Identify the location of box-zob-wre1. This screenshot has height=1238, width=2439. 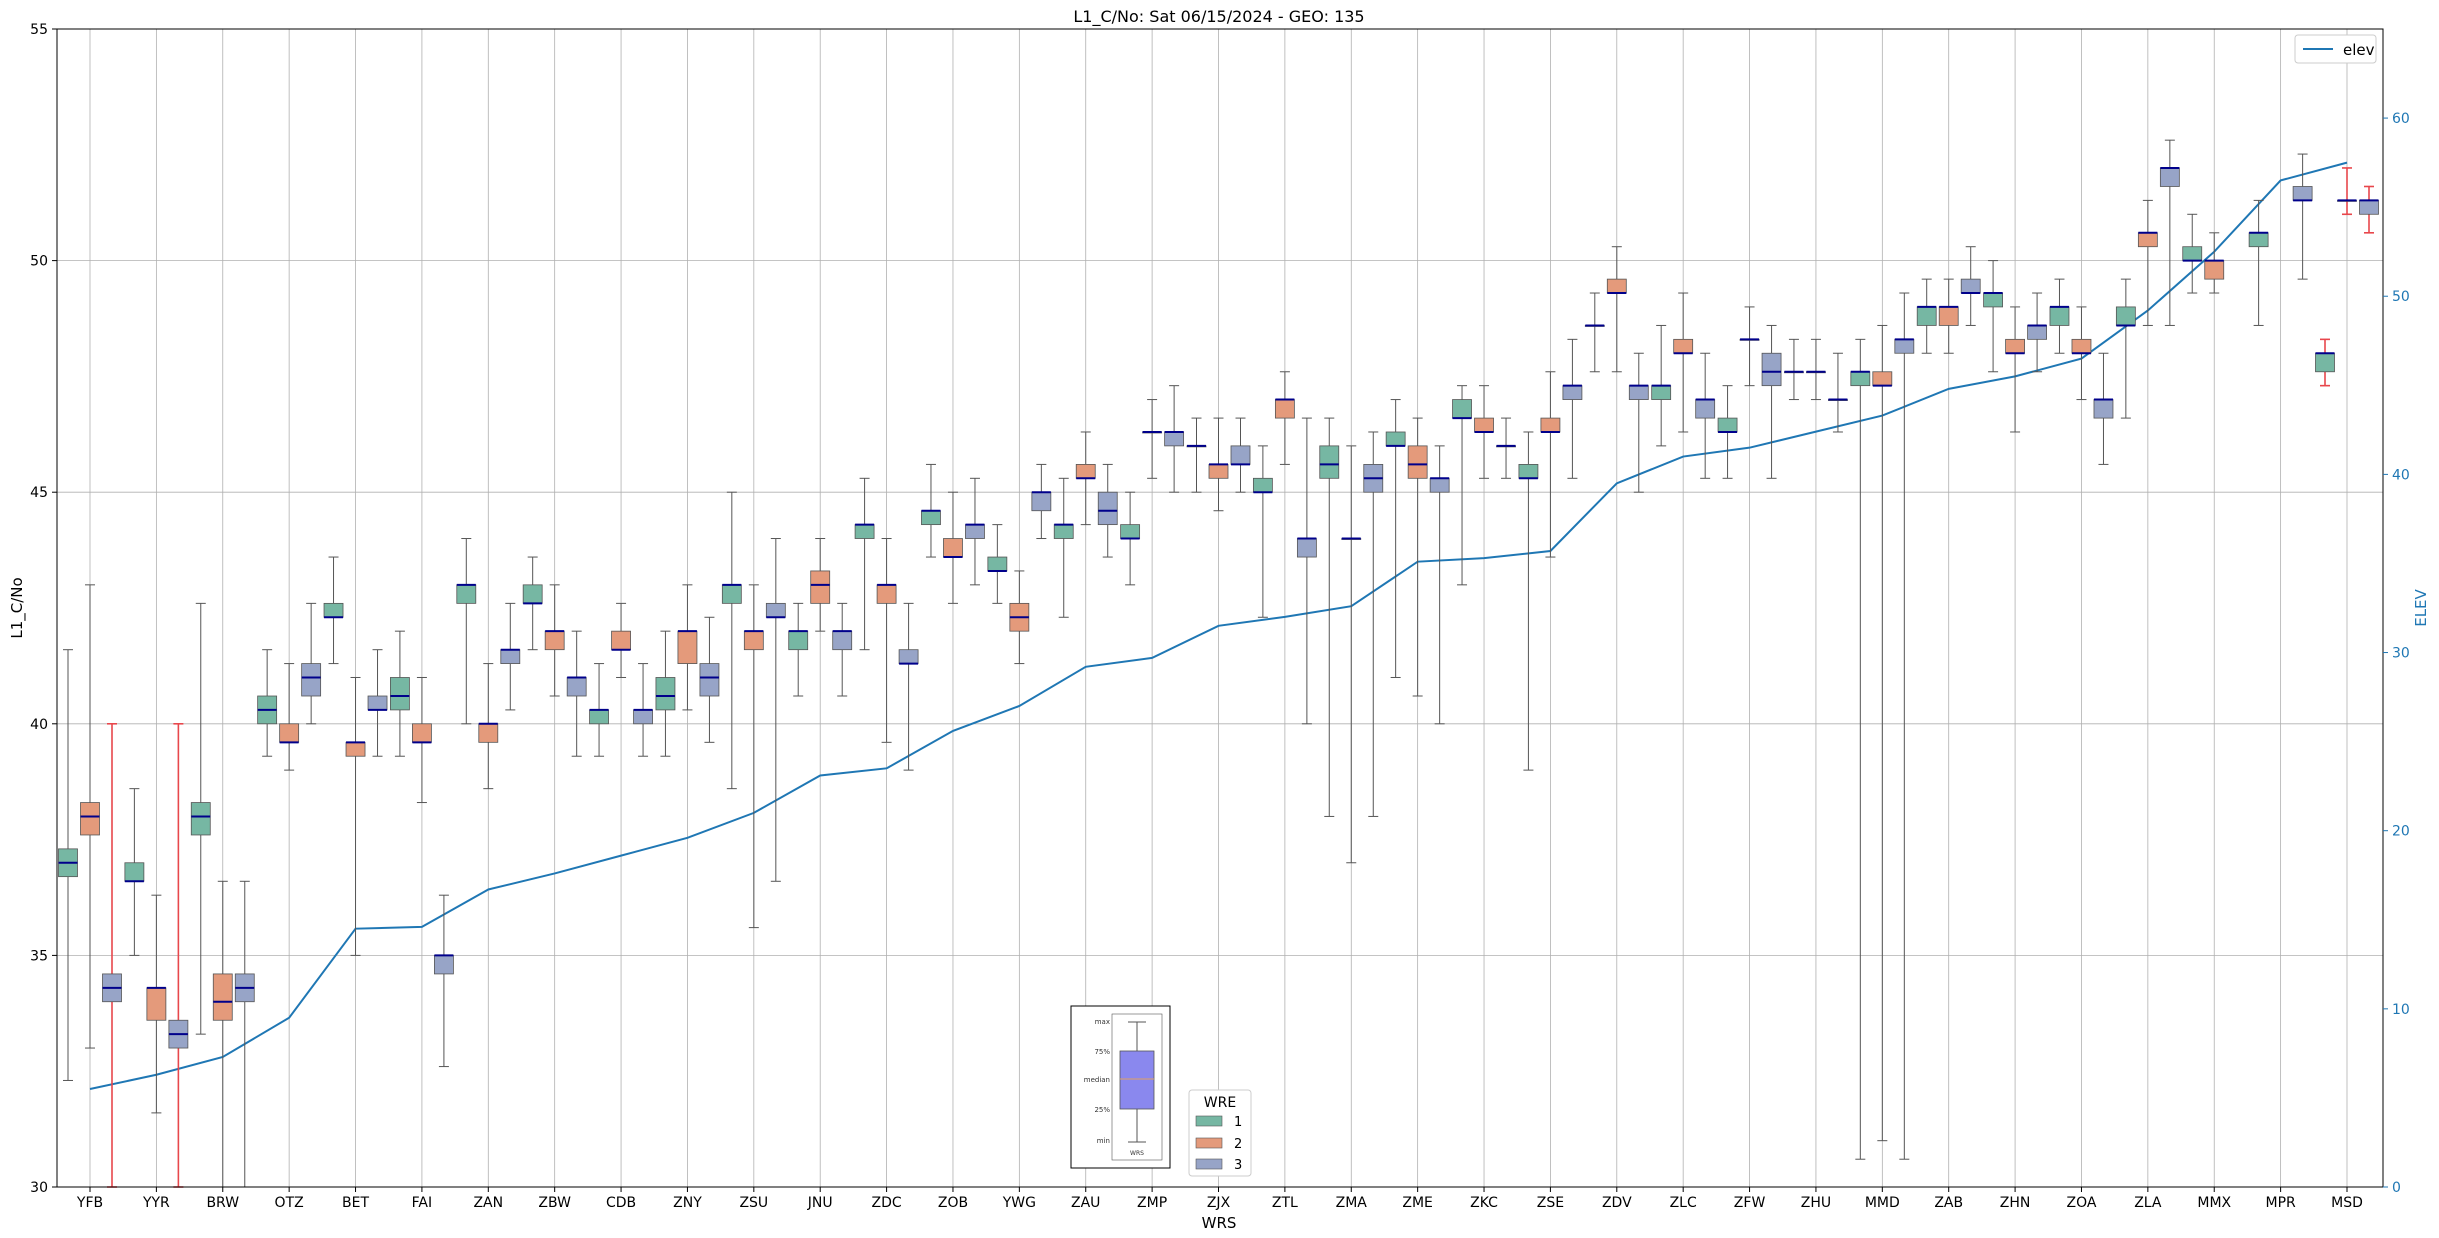
(931, 510).